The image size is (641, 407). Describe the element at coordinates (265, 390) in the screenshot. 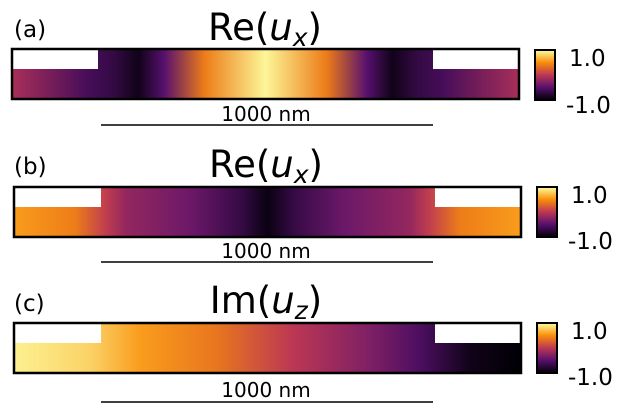

I see `scale-label-c: 1000 nm` at that location.